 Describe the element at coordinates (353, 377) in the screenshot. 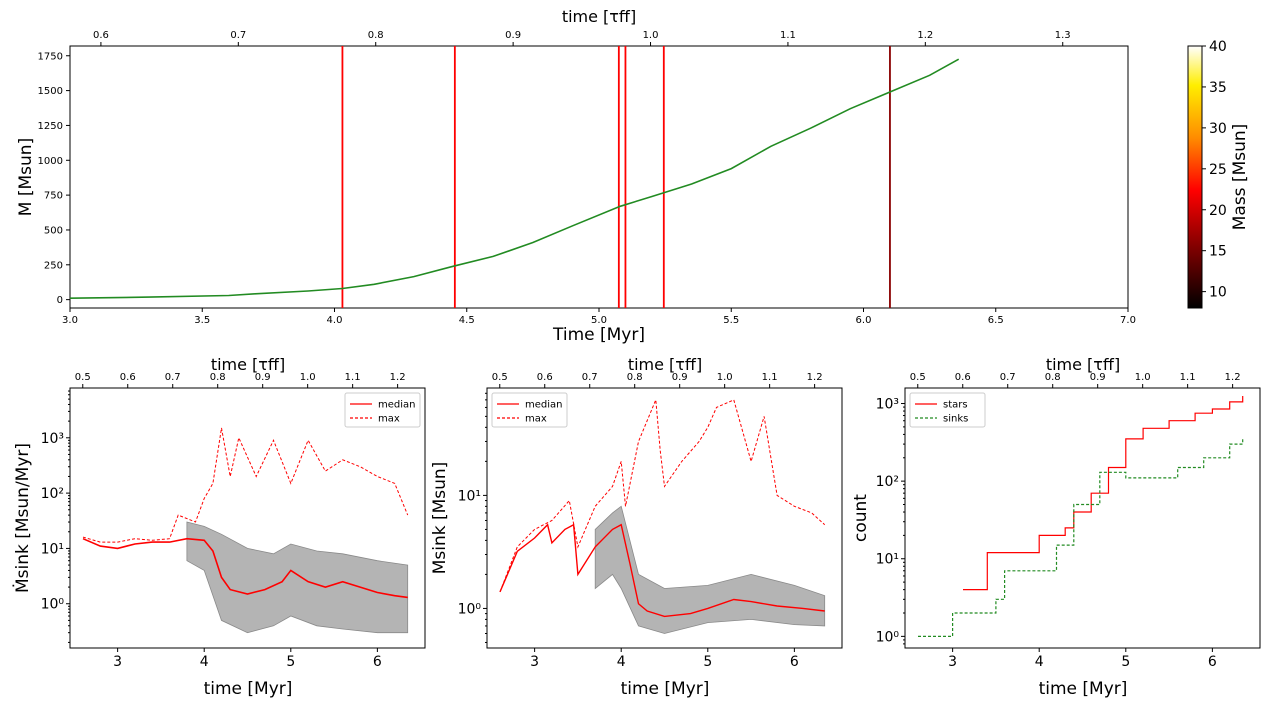

I see `mdot-top-tick-label: 1.1` at that location.